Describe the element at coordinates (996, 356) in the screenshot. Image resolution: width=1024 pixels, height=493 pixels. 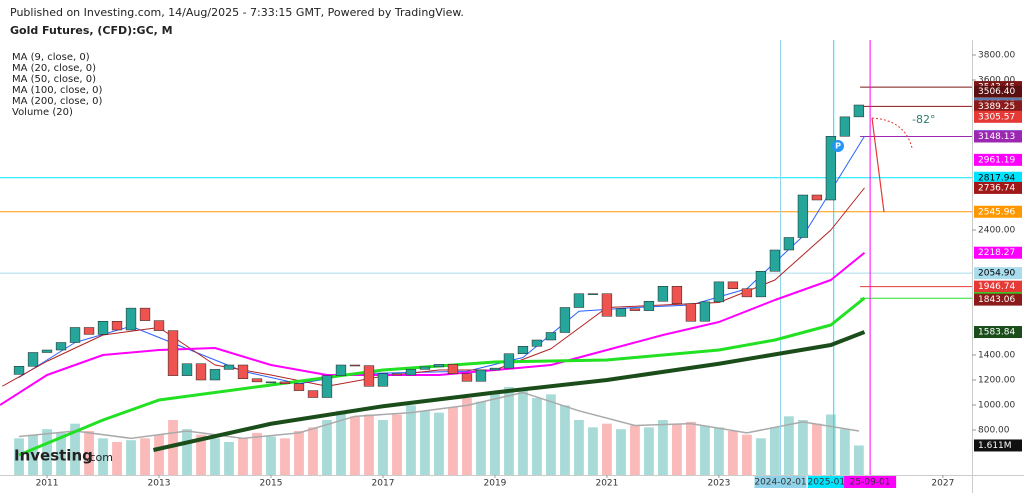
I see `y-tick-label: 1400.00` at that location.